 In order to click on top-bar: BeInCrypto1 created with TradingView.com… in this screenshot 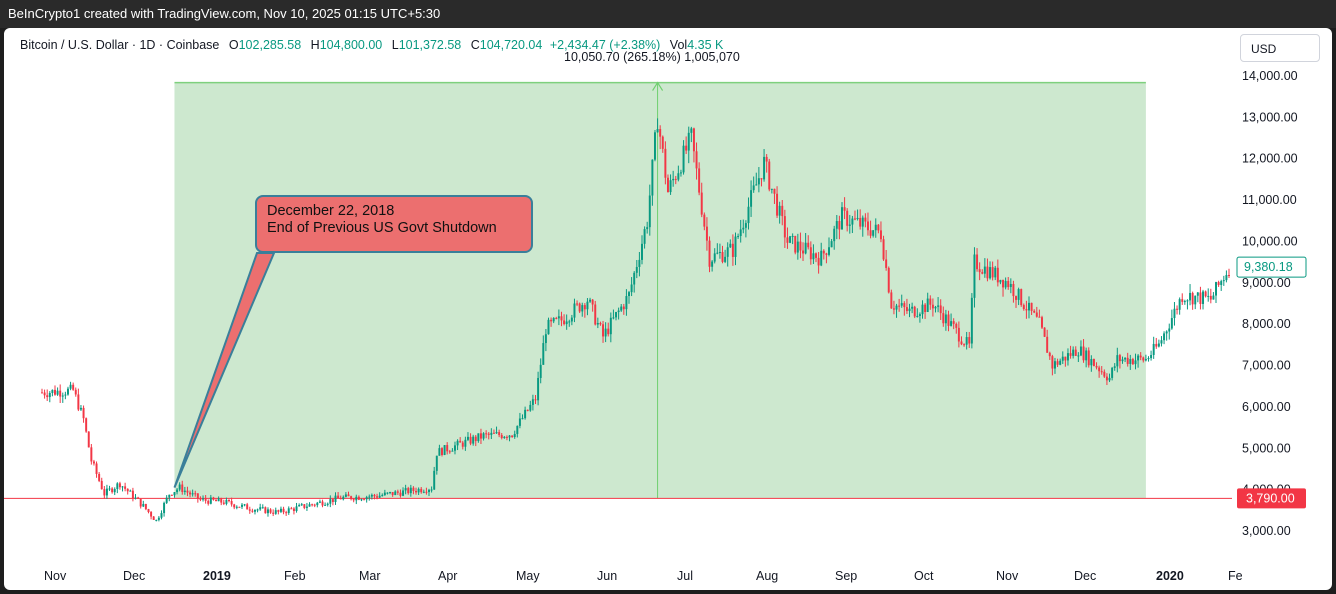, I will do `click(668, 14)`.